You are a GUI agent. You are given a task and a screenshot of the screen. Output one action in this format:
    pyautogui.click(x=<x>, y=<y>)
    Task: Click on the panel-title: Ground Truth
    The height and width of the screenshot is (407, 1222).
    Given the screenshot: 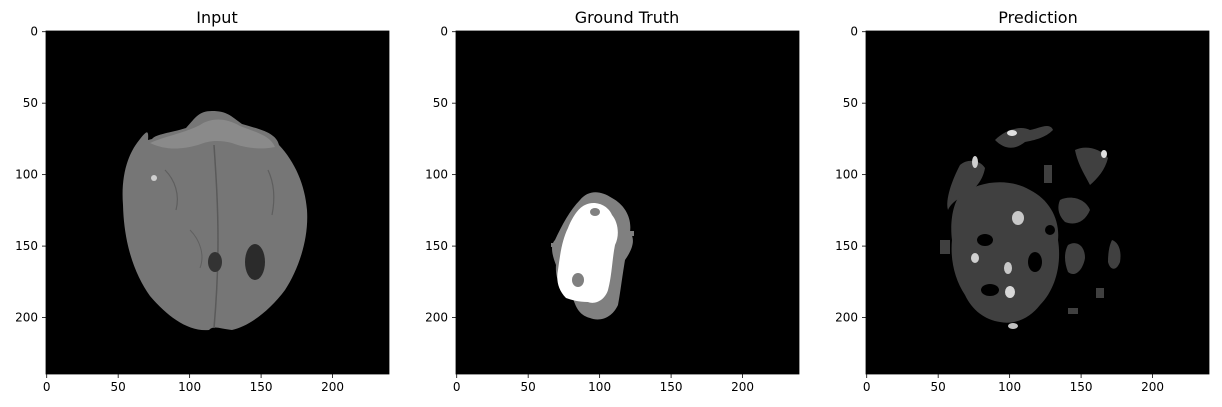 What is the action you would take?
    pyautogui.click(x=627, y=17)
    